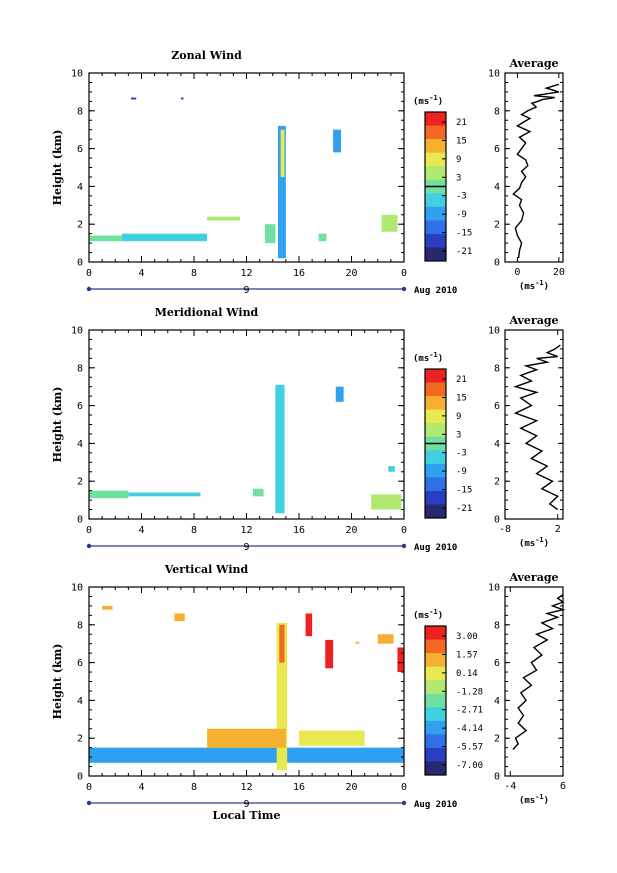 The width and height of the screenshot is (617, 873). Describe the element at coordinates (497, 739) in the screenshot. I see `avg-y-tick-label: 2` at that location.